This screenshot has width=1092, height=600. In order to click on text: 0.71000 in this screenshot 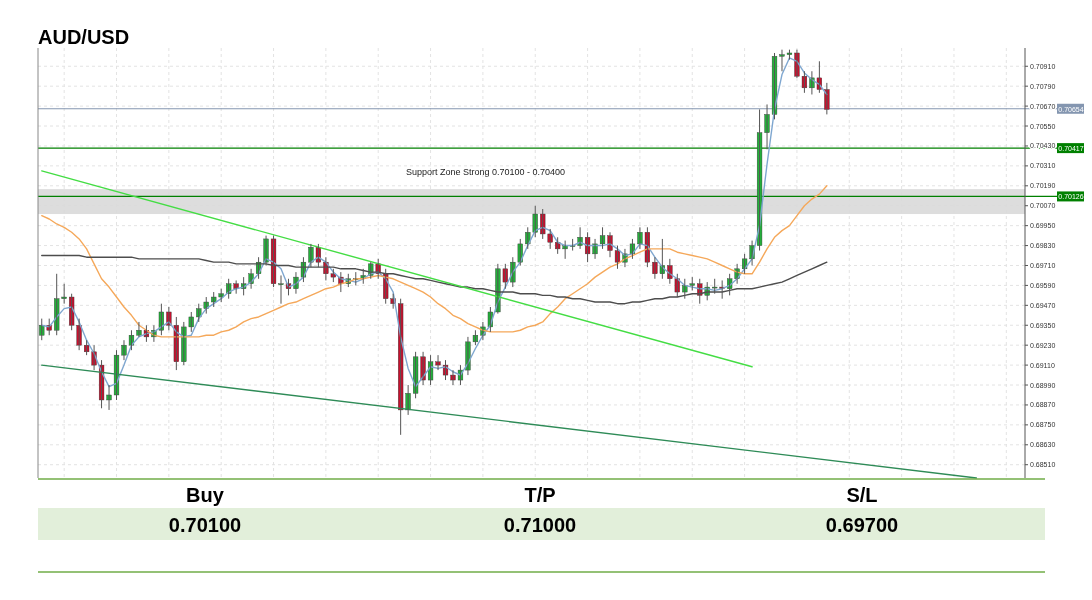, I will do `click(540, 525)`.